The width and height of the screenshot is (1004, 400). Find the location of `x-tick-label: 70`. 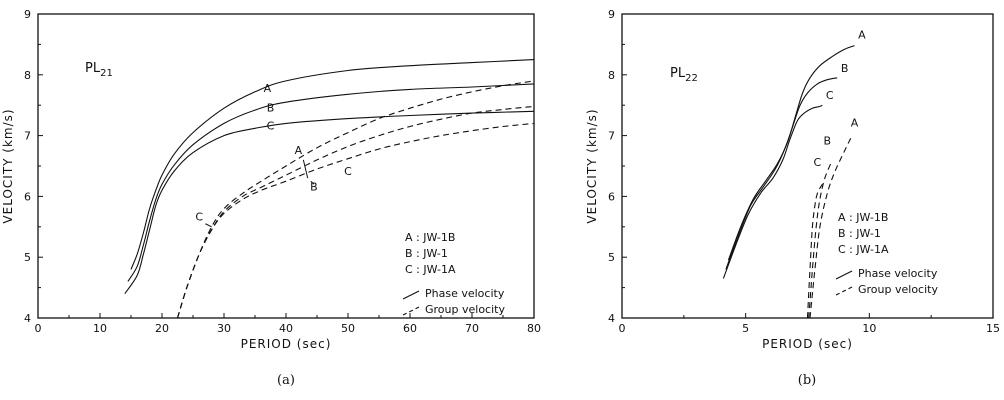

x-tick-label: 70 is located at coordinates (472, 328).